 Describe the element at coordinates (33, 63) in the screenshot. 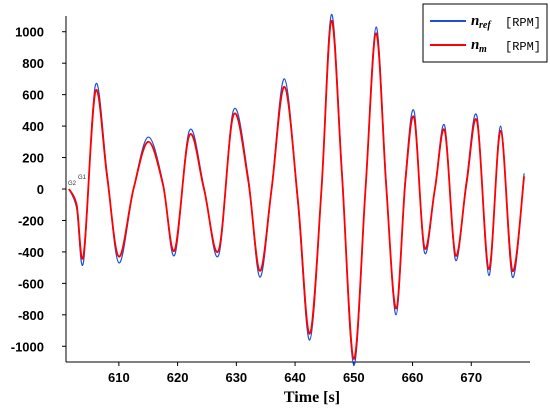

I see `y-tick-label: 800` at that location.